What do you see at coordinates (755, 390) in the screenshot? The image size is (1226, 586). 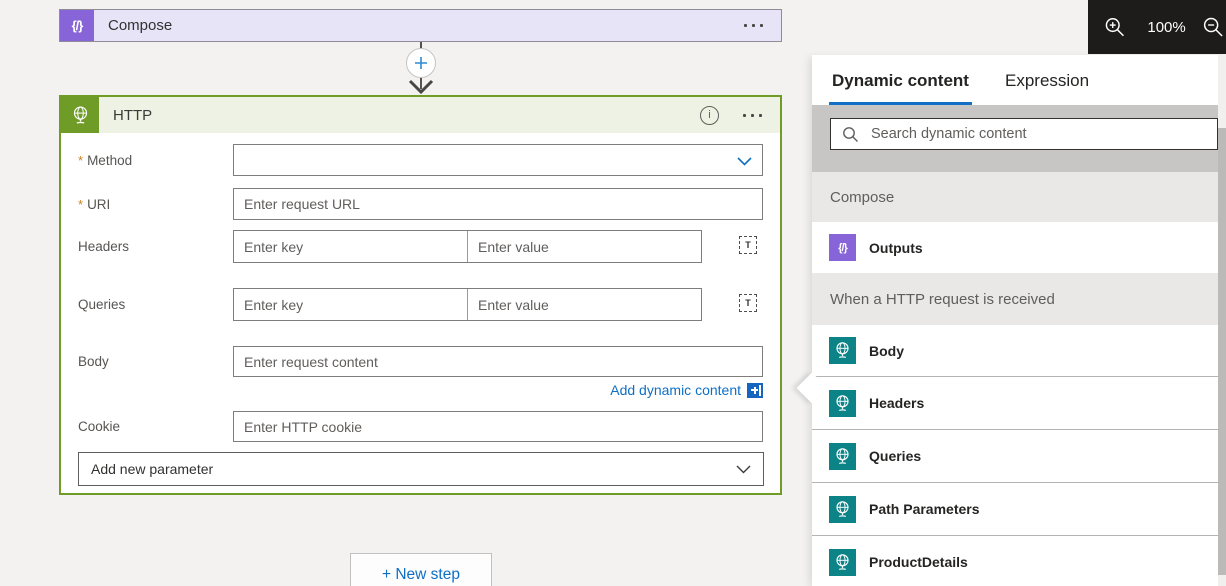 I see `add-dynamic-content-icon` at bounding box center [755, 390].